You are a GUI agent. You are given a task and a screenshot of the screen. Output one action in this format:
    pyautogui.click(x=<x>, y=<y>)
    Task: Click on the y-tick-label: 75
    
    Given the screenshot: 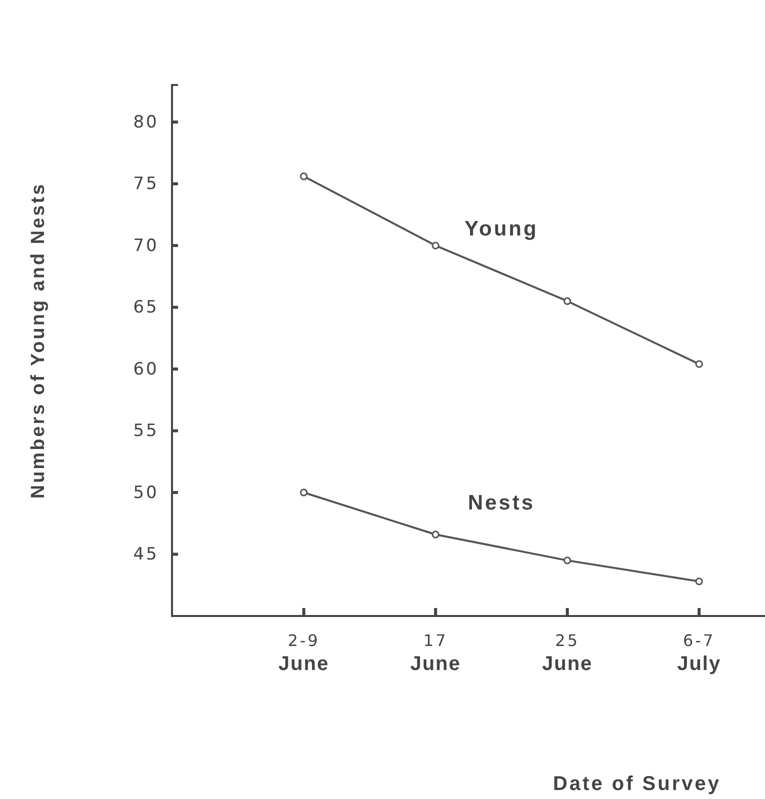 What is the action you would take?
    pyautogui.click(x=146, y=184)
    